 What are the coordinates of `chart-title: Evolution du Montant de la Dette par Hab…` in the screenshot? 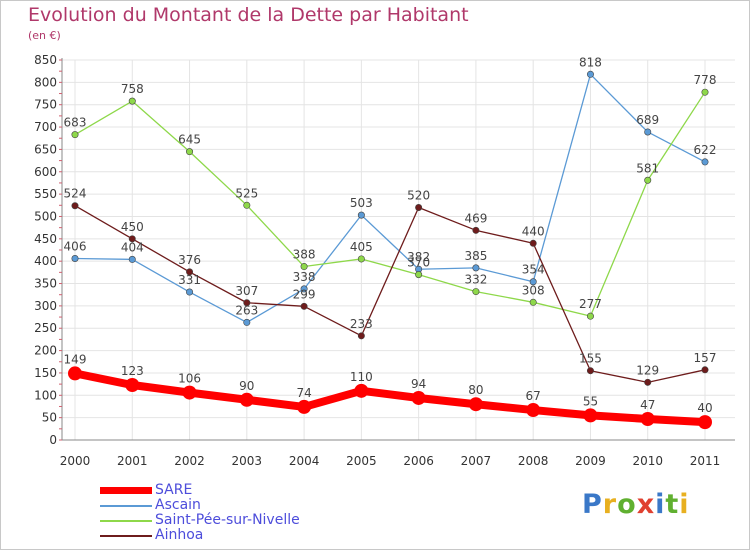 It's located at (248, 15).